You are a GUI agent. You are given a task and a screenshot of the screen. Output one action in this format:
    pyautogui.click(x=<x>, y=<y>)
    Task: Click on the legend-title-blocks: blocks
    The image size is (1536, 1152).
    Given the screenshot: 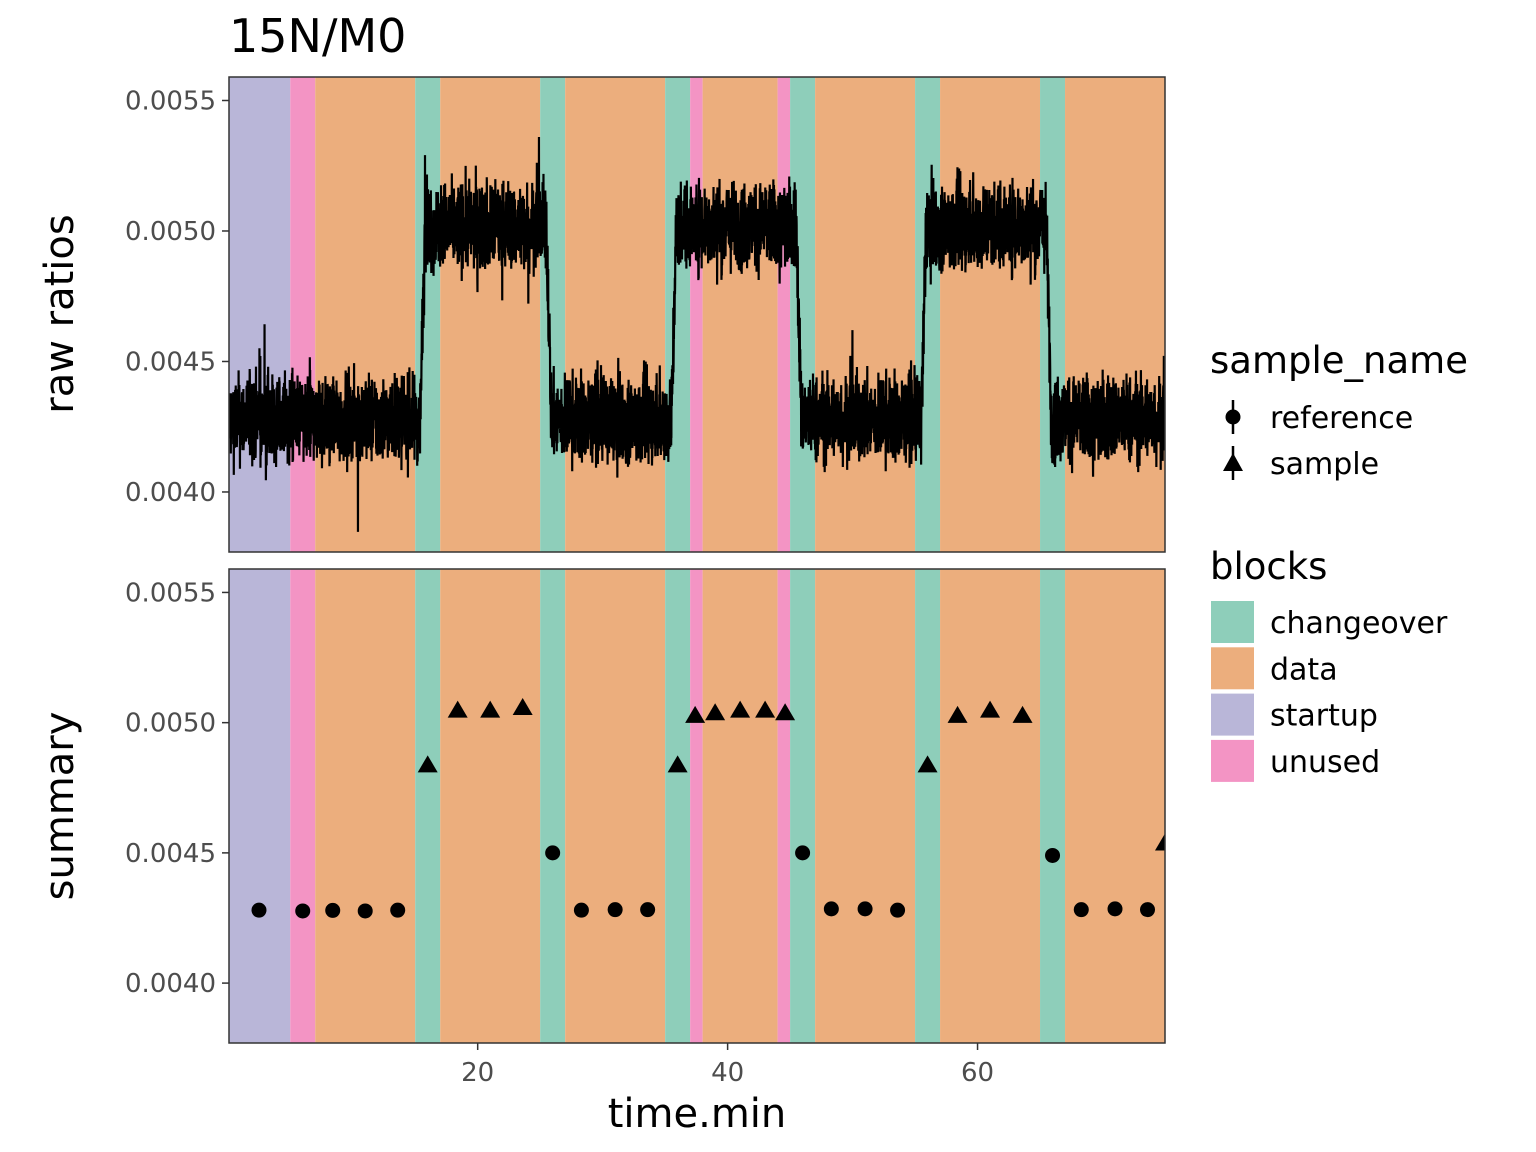 What is the action you would take?
    pyautogui.click(x=1268, y=566)
    